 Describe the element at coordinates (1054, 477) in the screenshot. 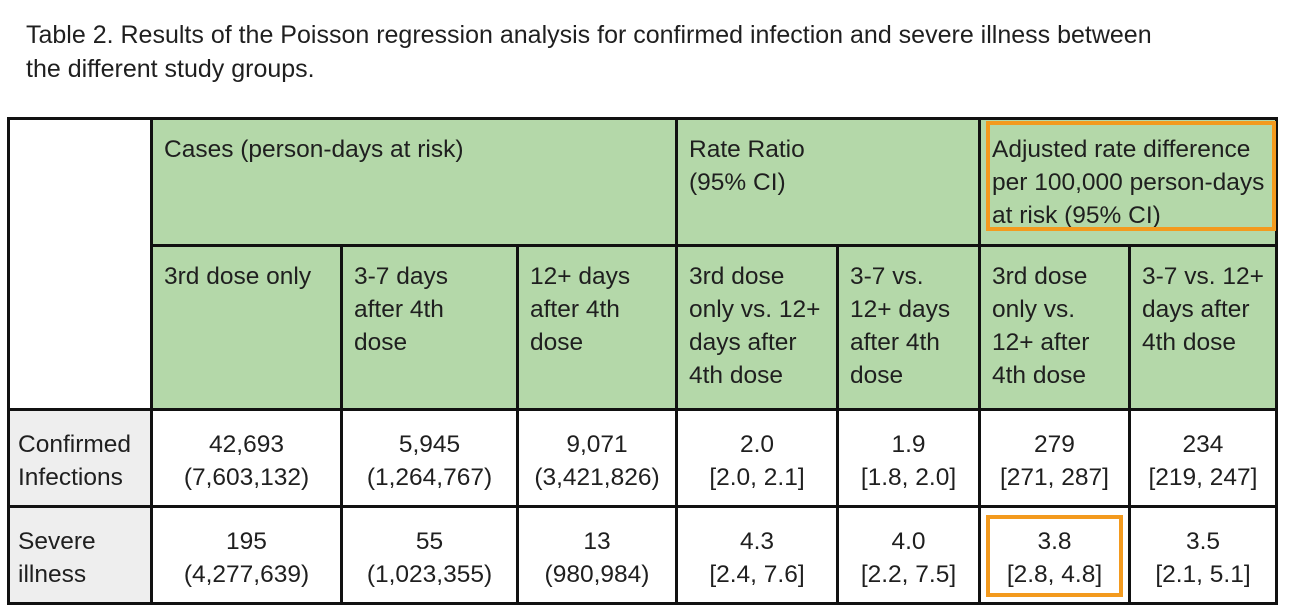

I see `cell-interval: [271, 287]` at that location.